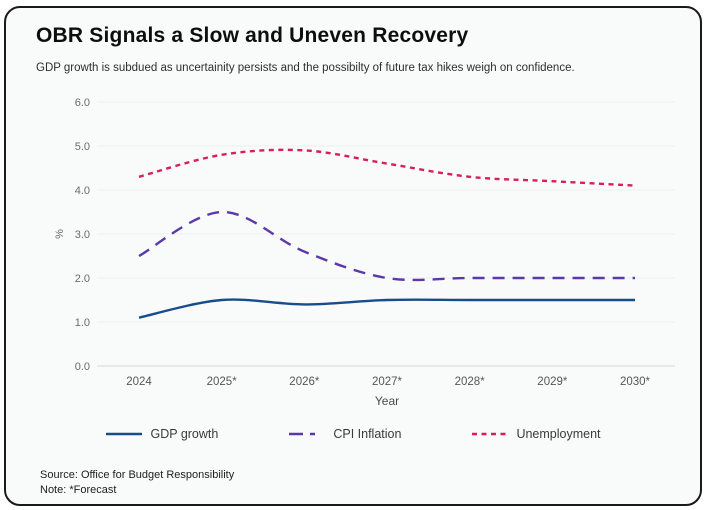  I want to click on x-tick-label: 2024, so click(139, 382).